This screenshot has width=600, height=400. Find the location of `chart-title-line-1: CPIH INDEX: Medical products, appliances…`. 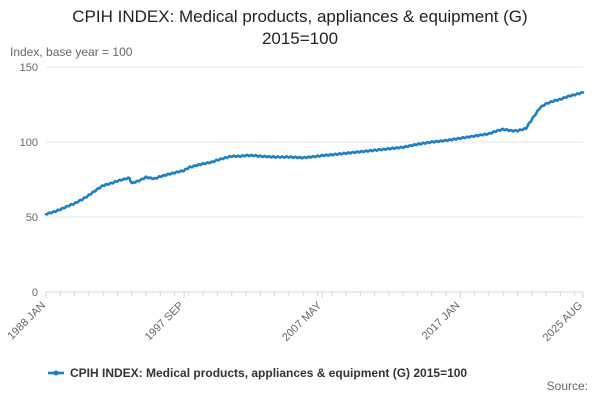

chart-title-line-1: CPIH INDEX: Medical products, appliances… is located at coordinates (300, 16).